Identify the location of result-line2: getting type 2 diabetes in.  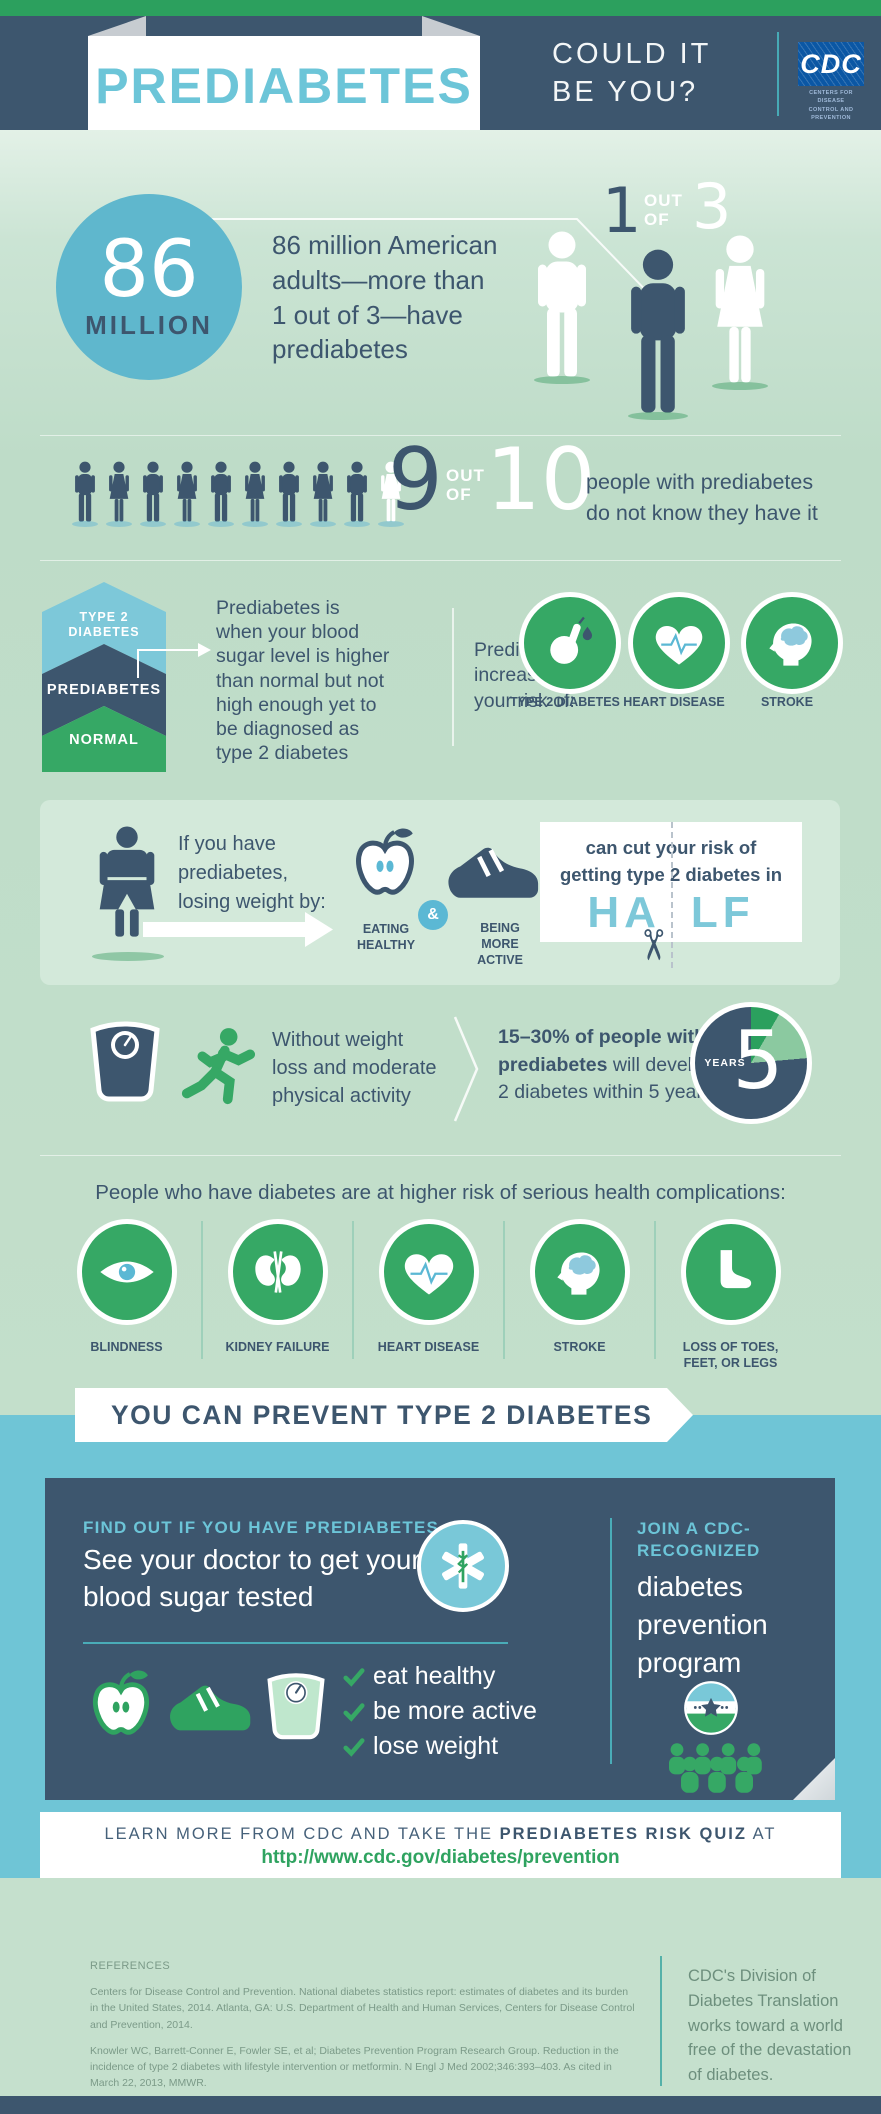
(671, 874).